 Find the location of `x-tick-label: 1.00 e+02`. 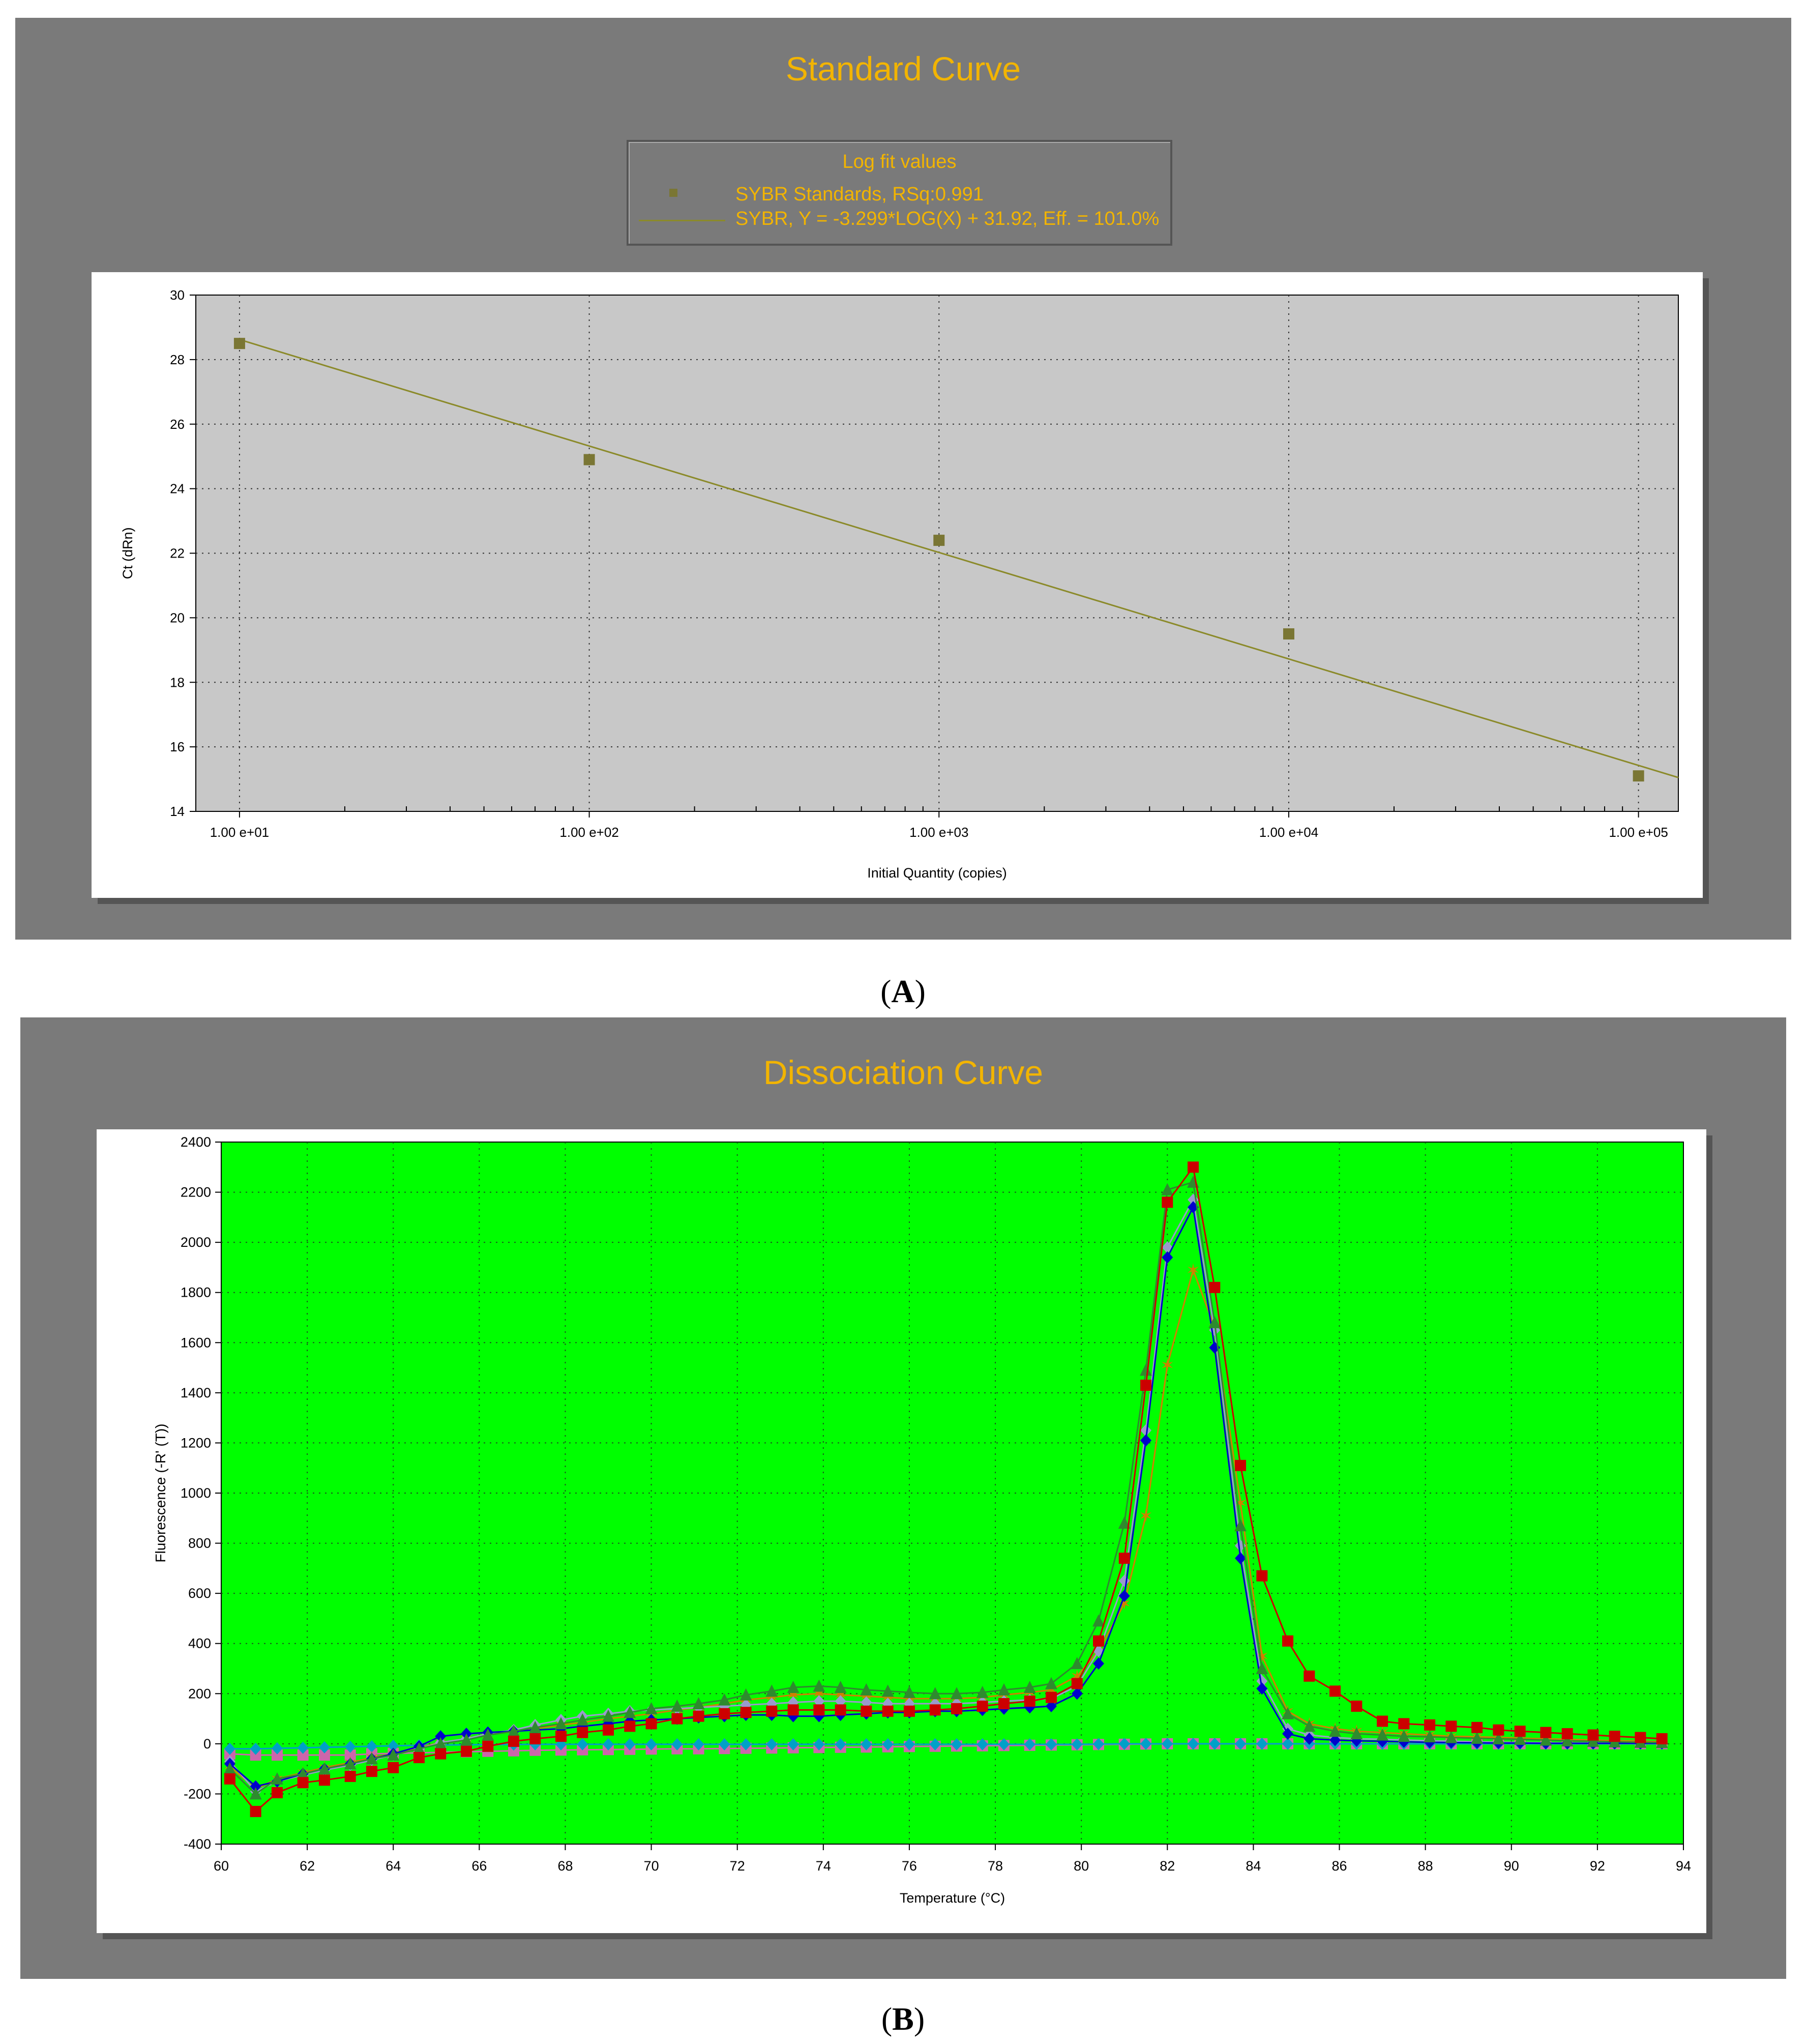

x-tick-label: 1.00 e+02 is located at coordinates (588, 833).